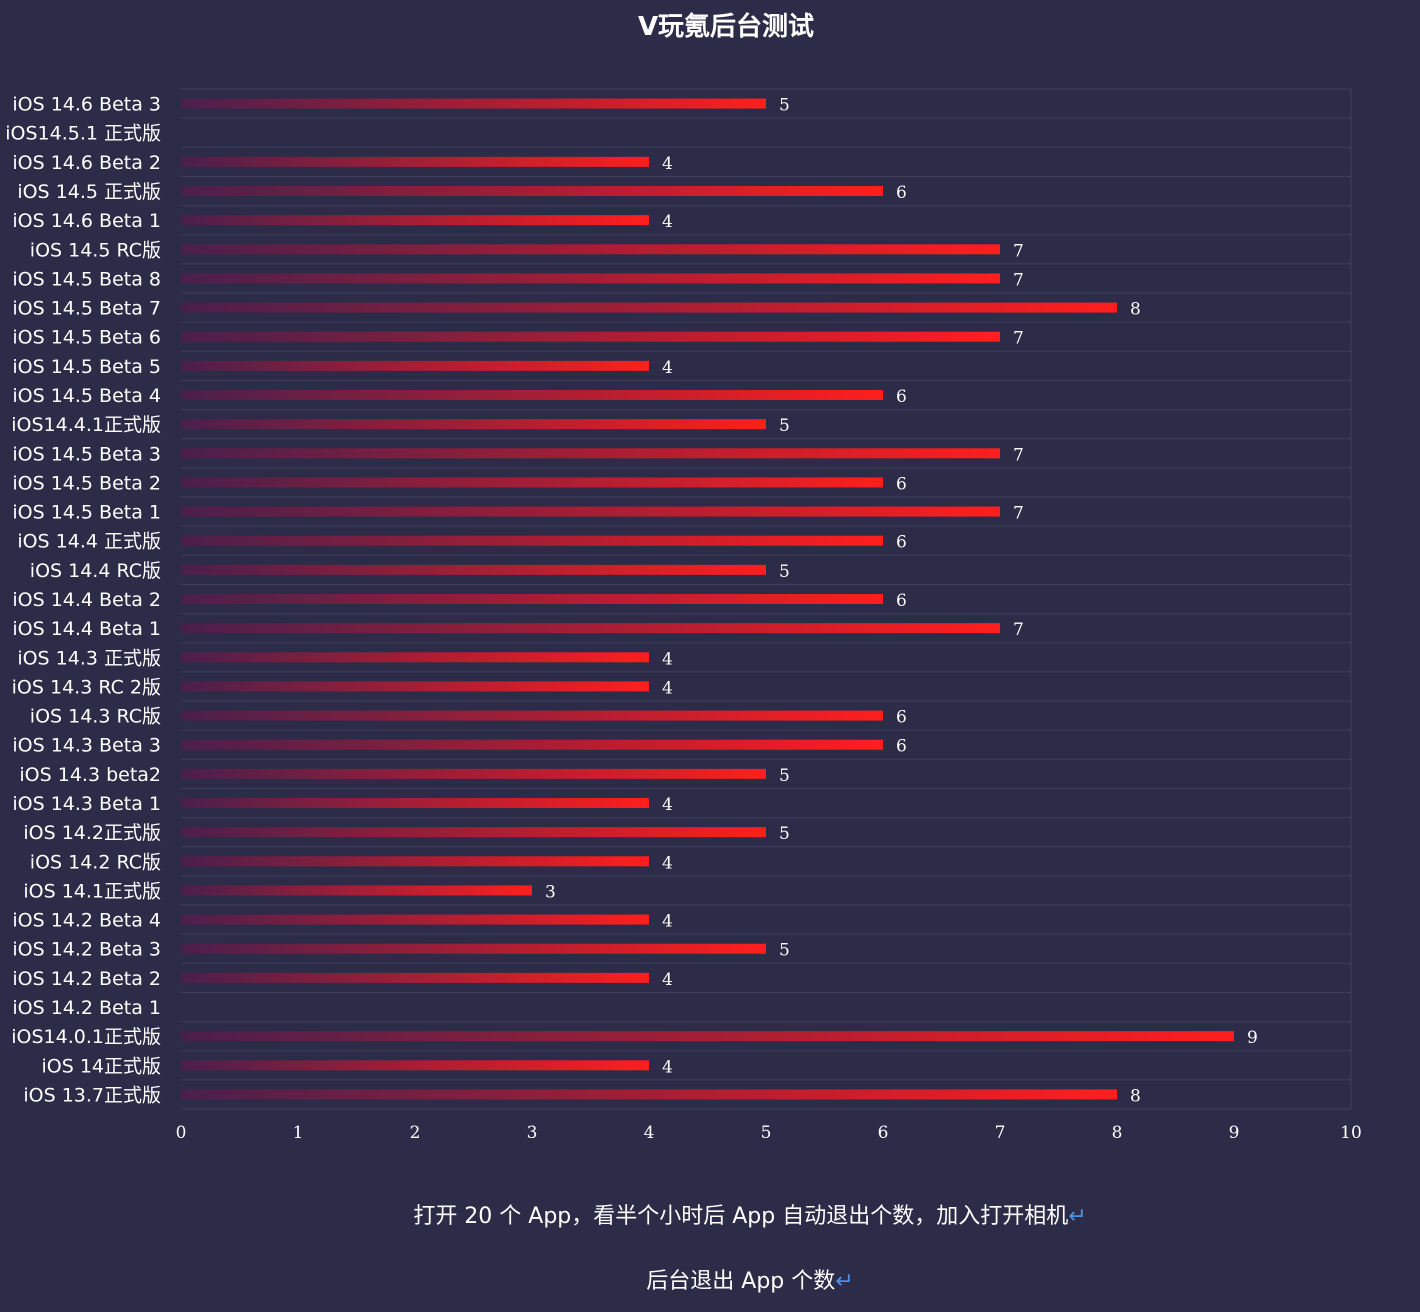  Describe the element at coordinates (86, 1008) in the screenshot. I see `category-label: iOS 14.2 Beta 1` at that location.